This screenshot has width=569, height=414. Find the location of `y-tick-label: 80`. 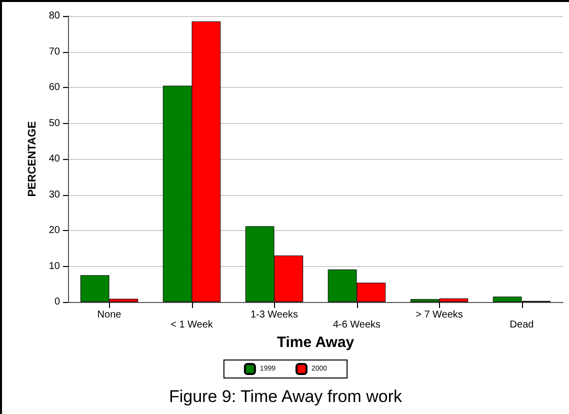

y-tick-label: 80 is located at coordinates (54, 16).